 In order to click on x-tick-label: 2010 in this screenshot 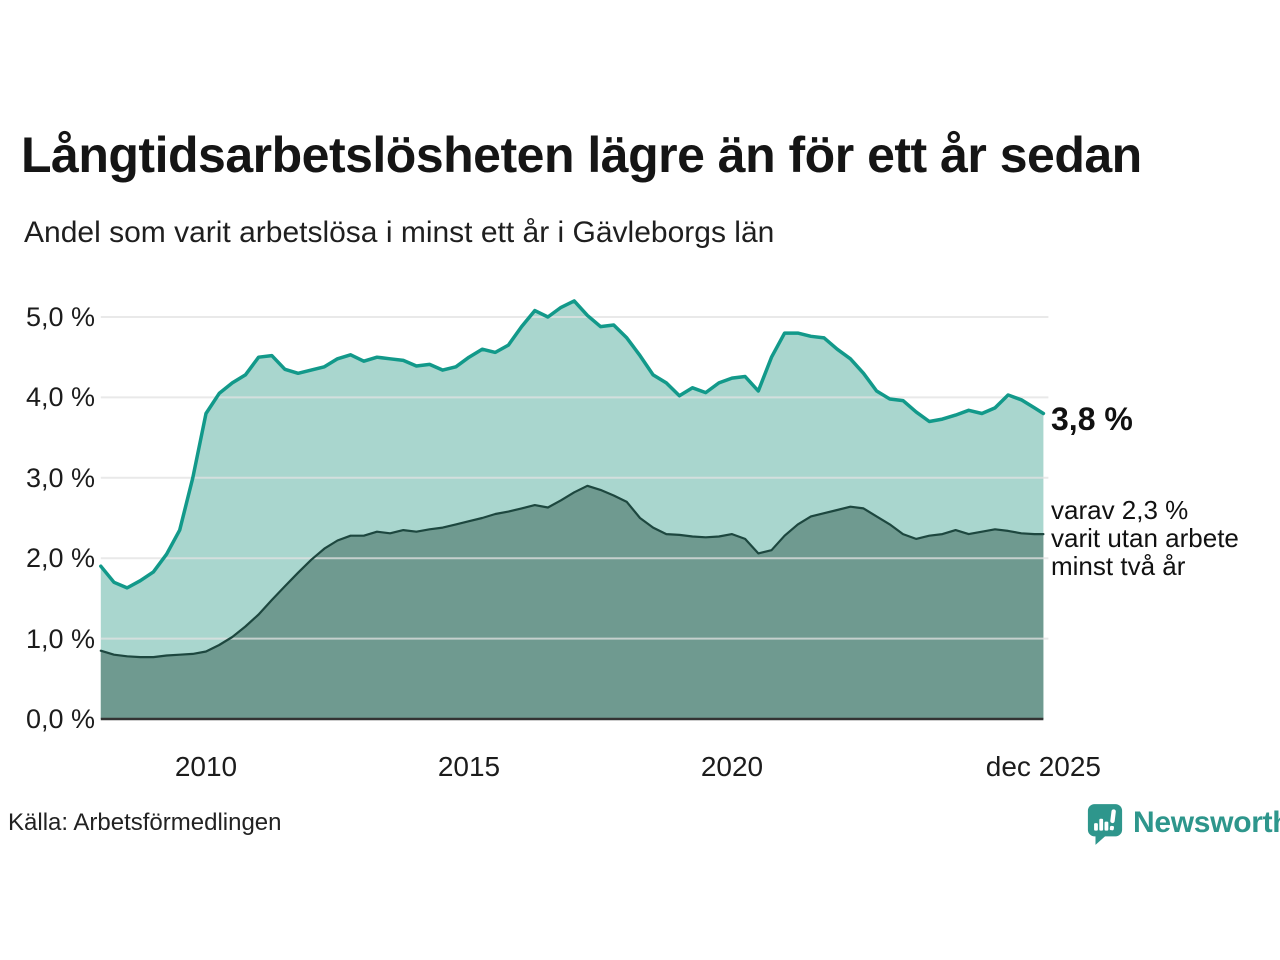, I will do `click(206, 766)`.